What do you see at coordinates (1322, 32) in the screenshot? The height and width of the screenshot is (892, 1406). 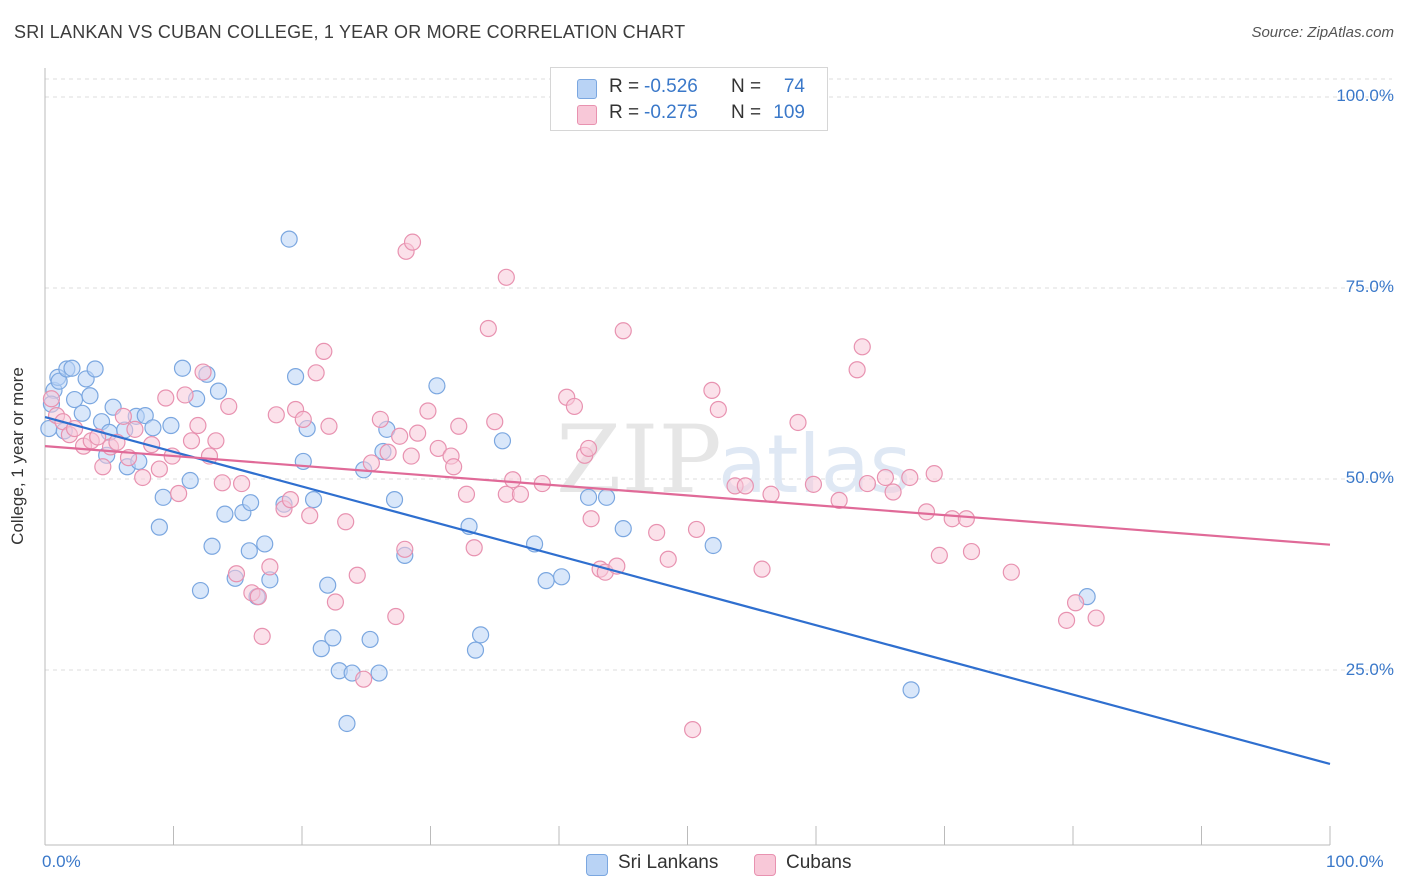 I see `source-label: Source: ZipAtlas.com` at bounding box center [1322, 32].